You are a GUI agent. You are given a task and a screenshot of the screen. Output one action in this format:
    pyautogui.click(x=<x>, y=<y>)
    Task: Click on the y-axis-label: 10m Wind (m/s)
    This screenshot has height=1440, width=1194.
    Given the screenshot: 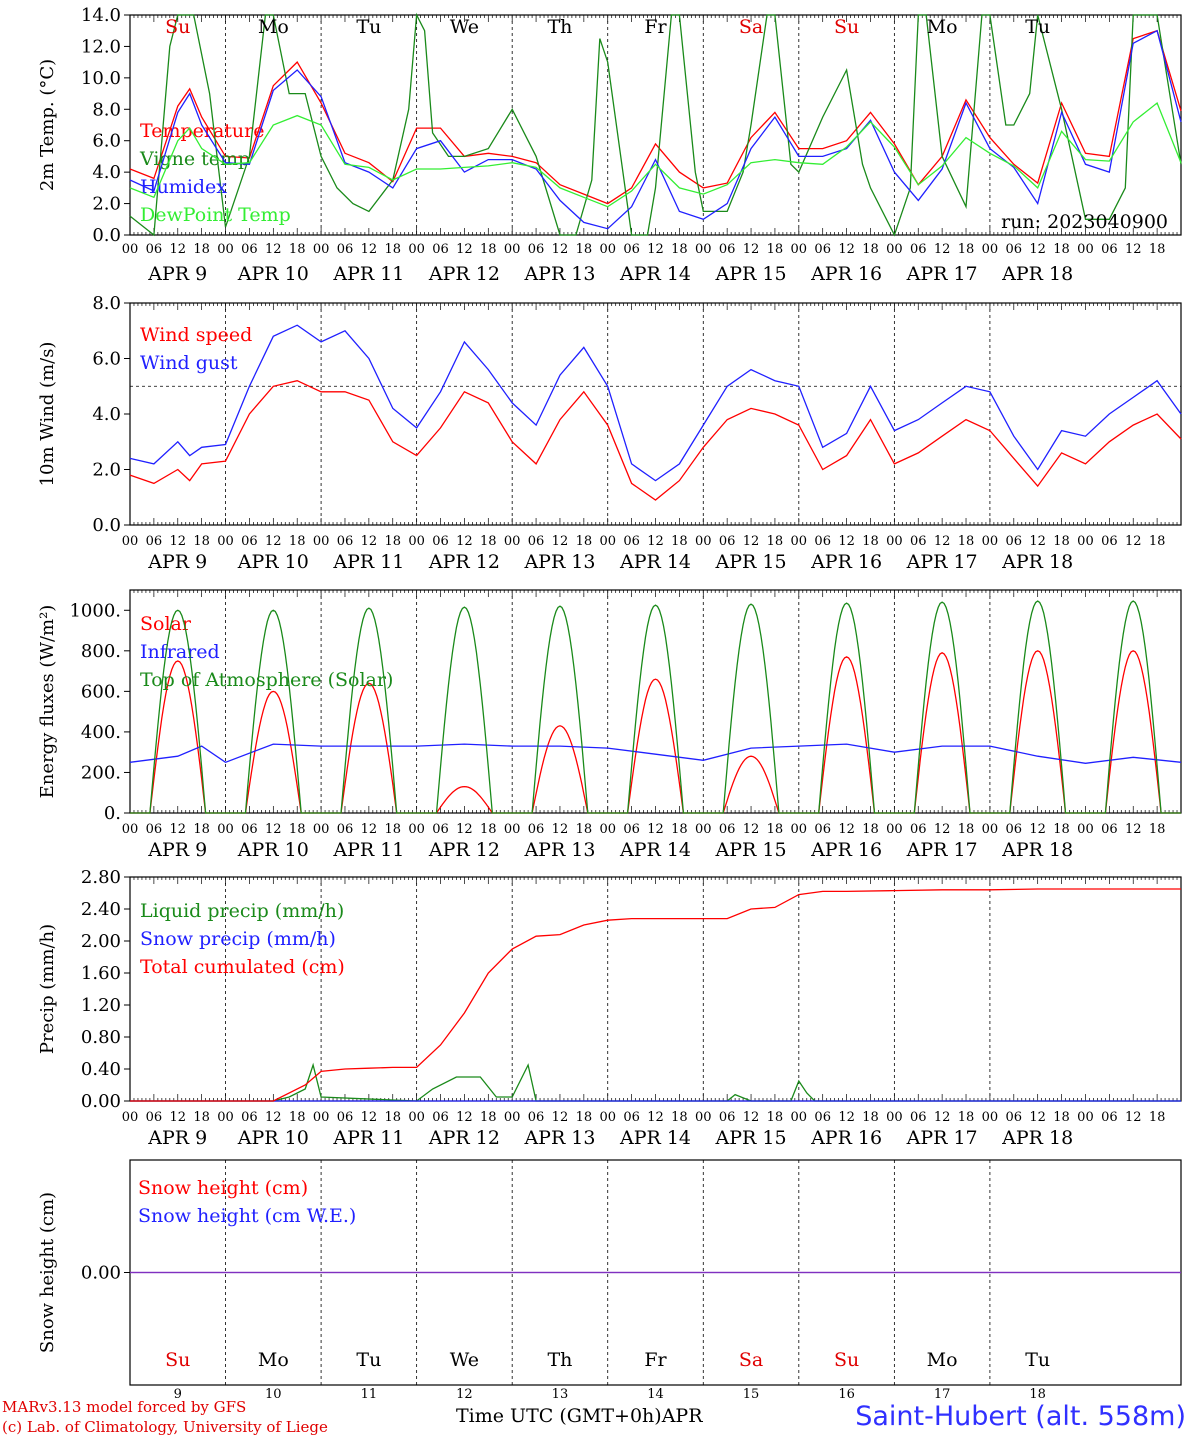 What is the action you would take?
    pyautogui.click(x=47, y=414)
    